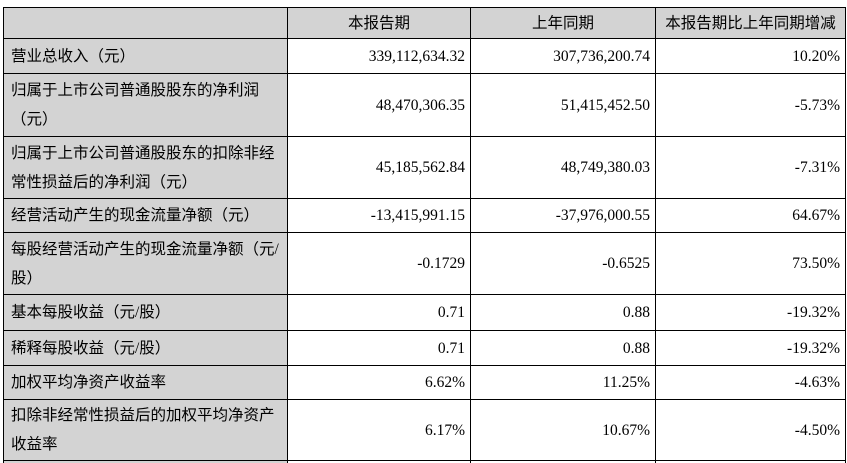 The height and width of the screenshot is (463, 847). Describe the element at coordinates (563, 167) in the screenshot. I see `prior-period-value: 48,749,380.03` at that location.